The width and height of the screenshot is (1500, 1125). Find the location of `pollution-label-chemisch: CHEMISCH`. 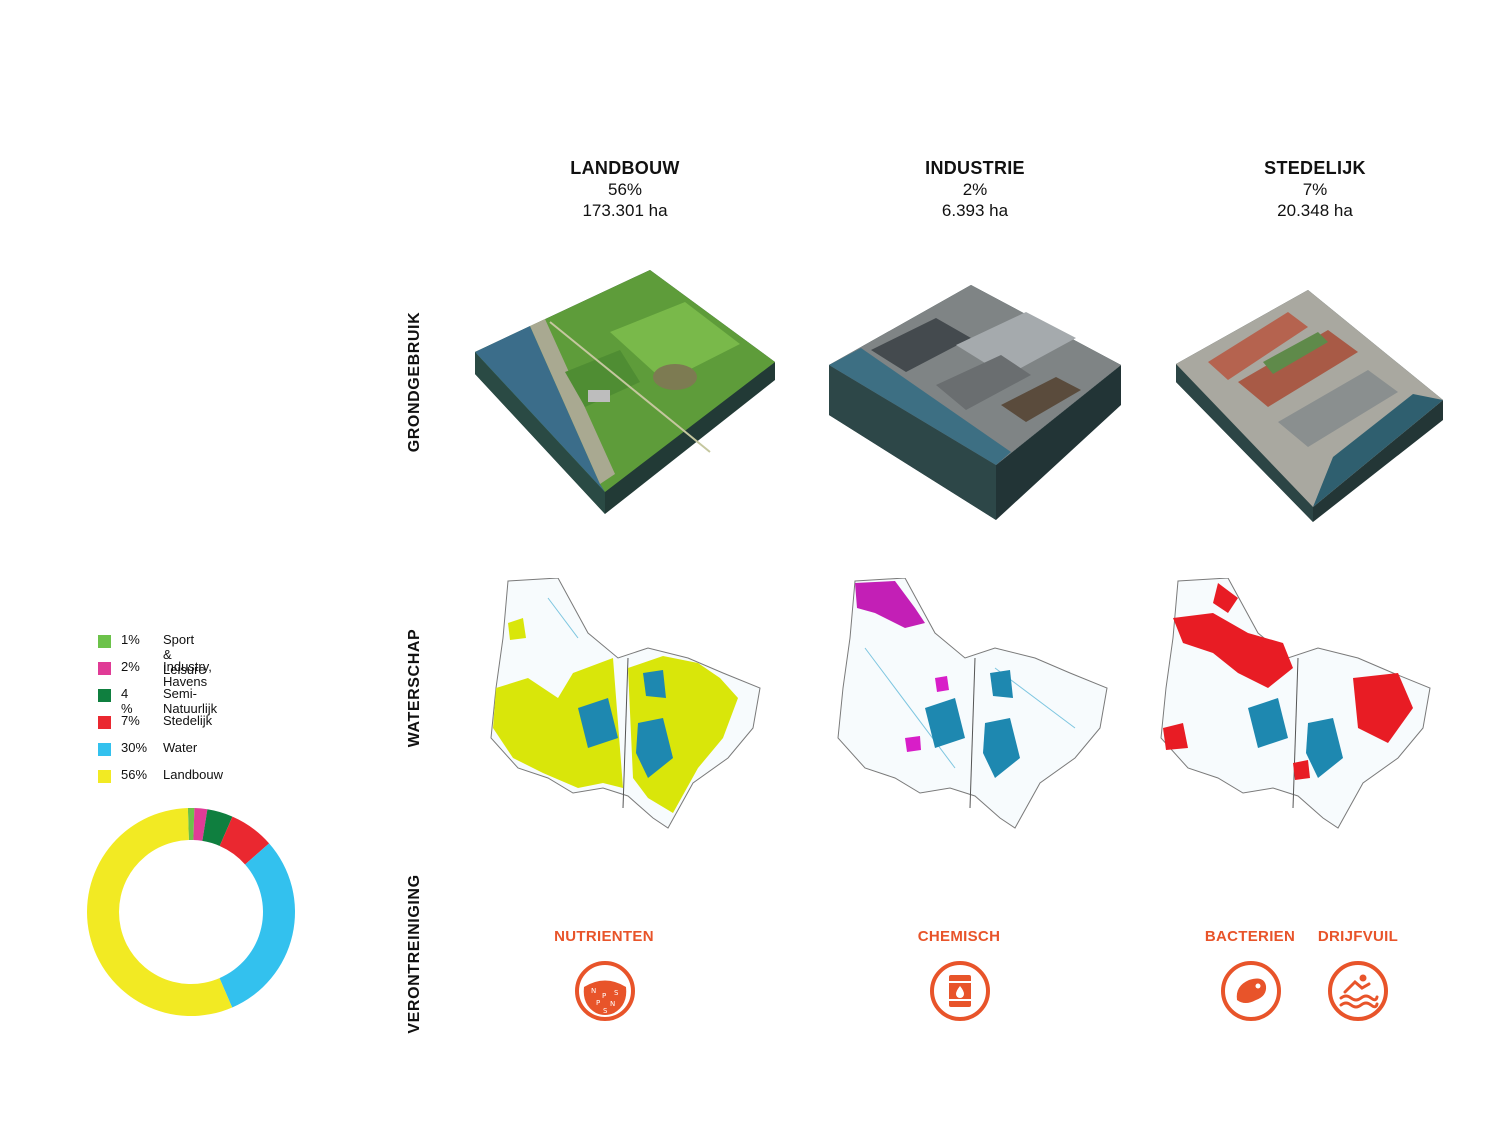

pollution-label-chemisch: CHEMISCH is located at coordinates (959, 936).